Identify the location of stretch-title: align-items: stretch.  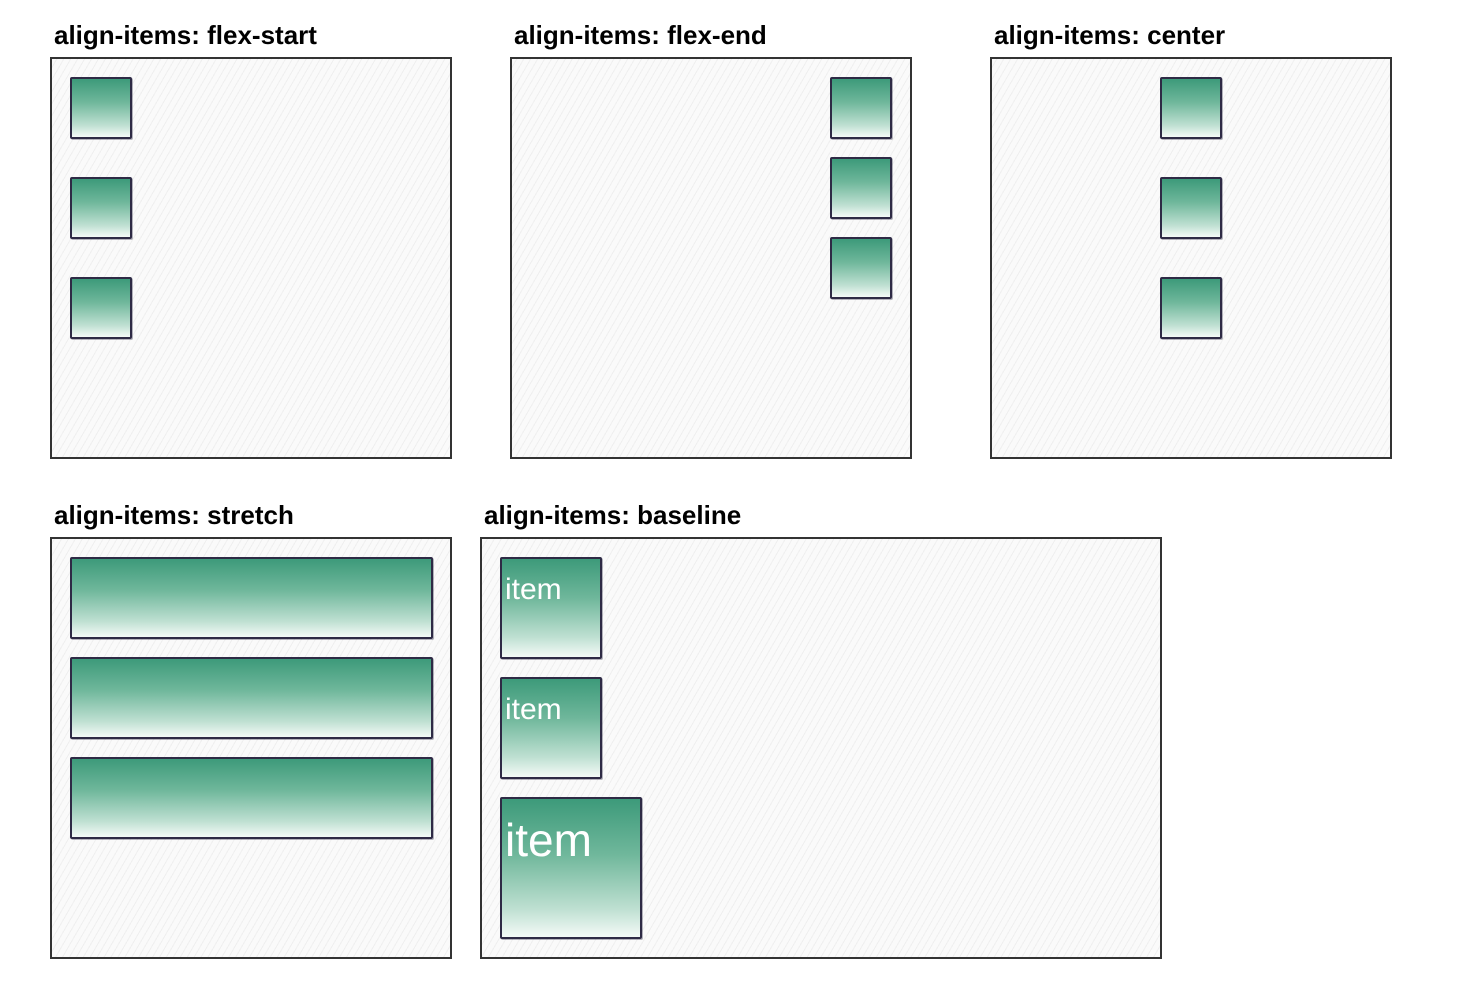
(174, 515).